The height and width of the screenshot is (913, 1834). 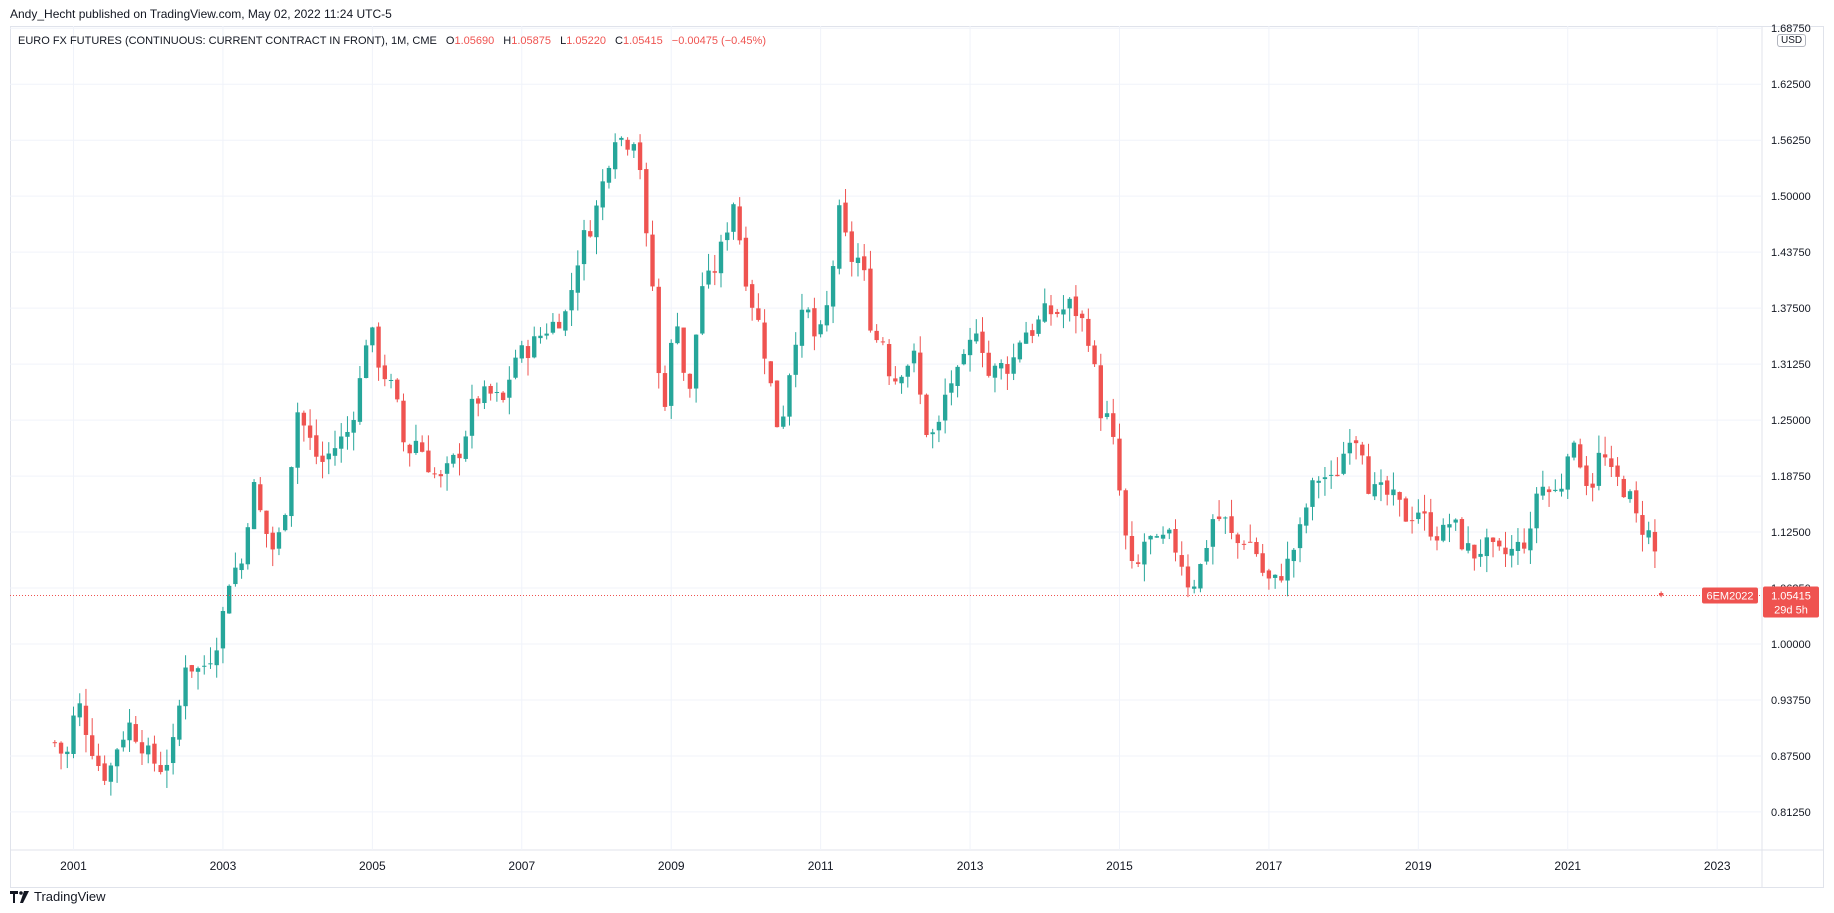 I want to click on y-tick-label: 0.87500, so click(x=1791, y=757).